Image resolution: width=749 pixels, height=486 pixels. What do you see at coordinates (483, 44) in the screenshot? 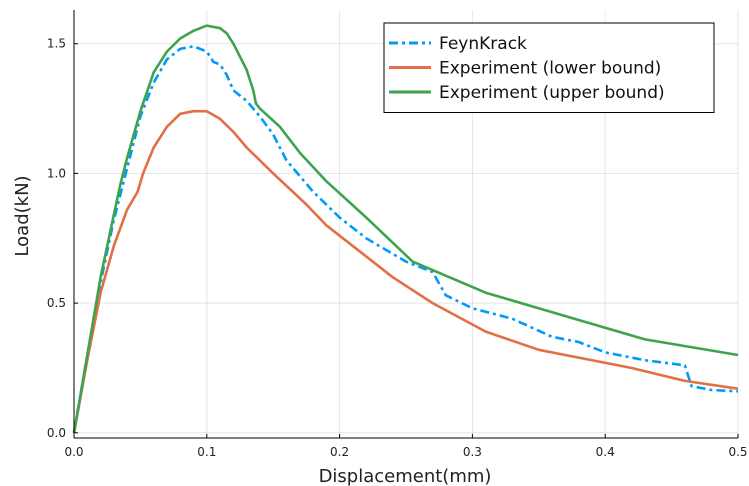
I see `legend-label-0: FeynKrack` at bounding box center [483, 44].